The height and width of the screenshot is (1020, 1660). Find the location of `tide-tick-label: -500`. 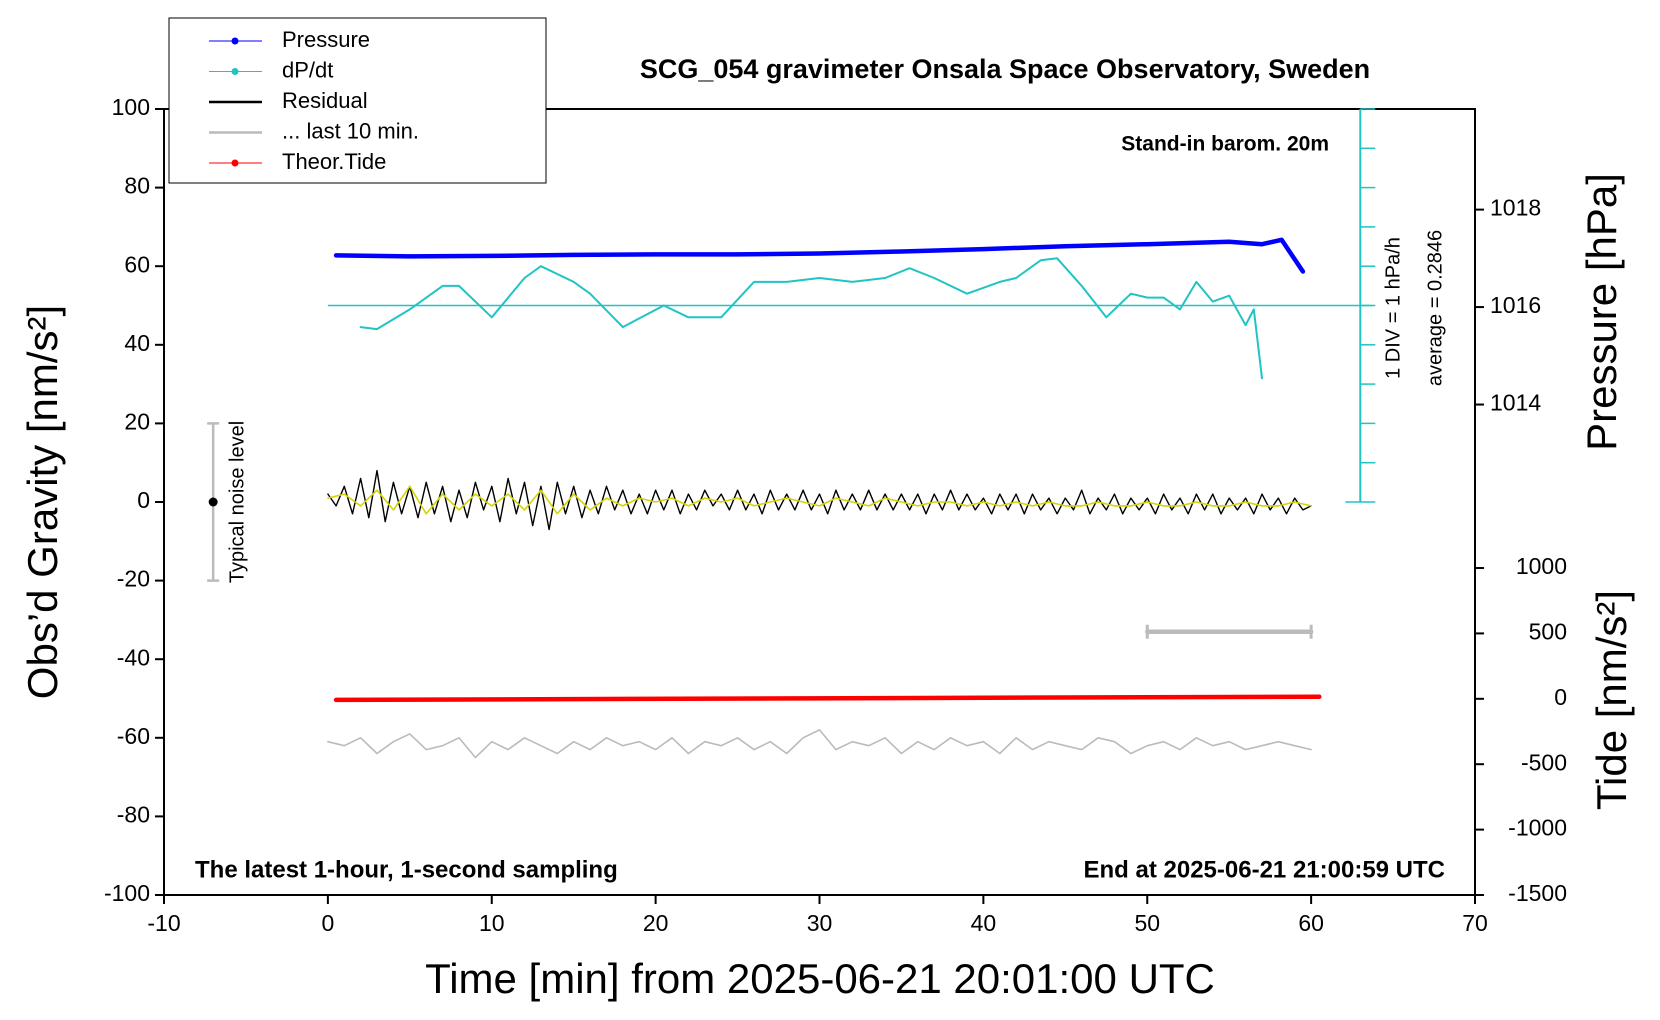

tide-tick-label: -500 is located at coordinates (1544, 762).